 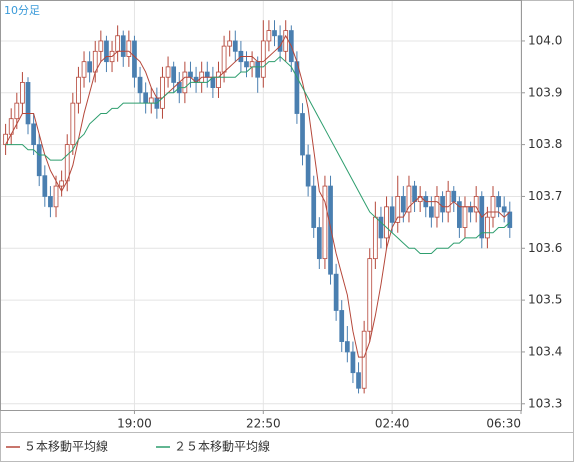 What do you see at coordinates (138, 446) in the screenshot?
I see `legend: ５本移動平均線 ２５本移動平均線` at bounding box center [138, 446].